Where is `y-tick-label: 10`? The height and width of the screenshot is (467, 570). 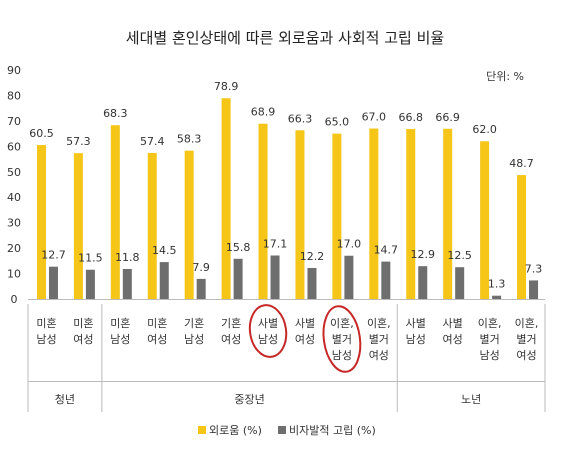
y-tick-label: 10 is located at coordinates (14, 274).